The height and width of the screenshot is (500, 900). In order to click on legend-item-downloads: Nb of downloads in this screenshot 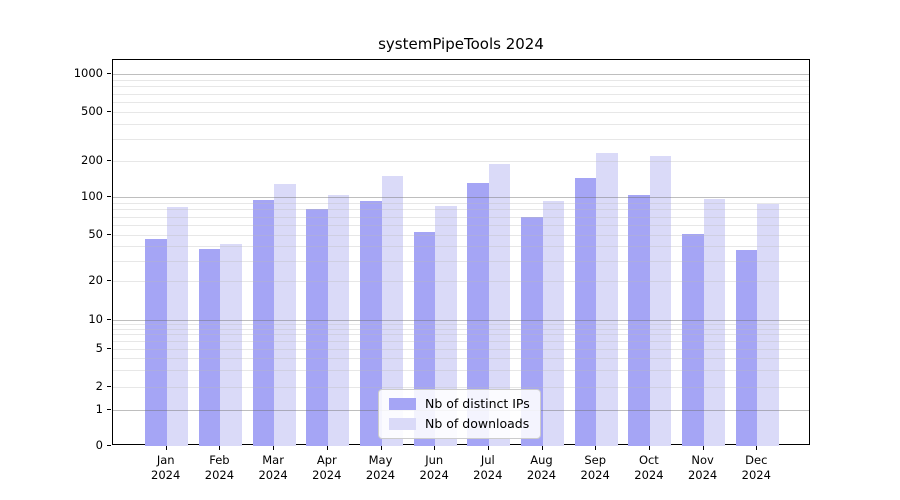, I will do `click(459, 424)`.